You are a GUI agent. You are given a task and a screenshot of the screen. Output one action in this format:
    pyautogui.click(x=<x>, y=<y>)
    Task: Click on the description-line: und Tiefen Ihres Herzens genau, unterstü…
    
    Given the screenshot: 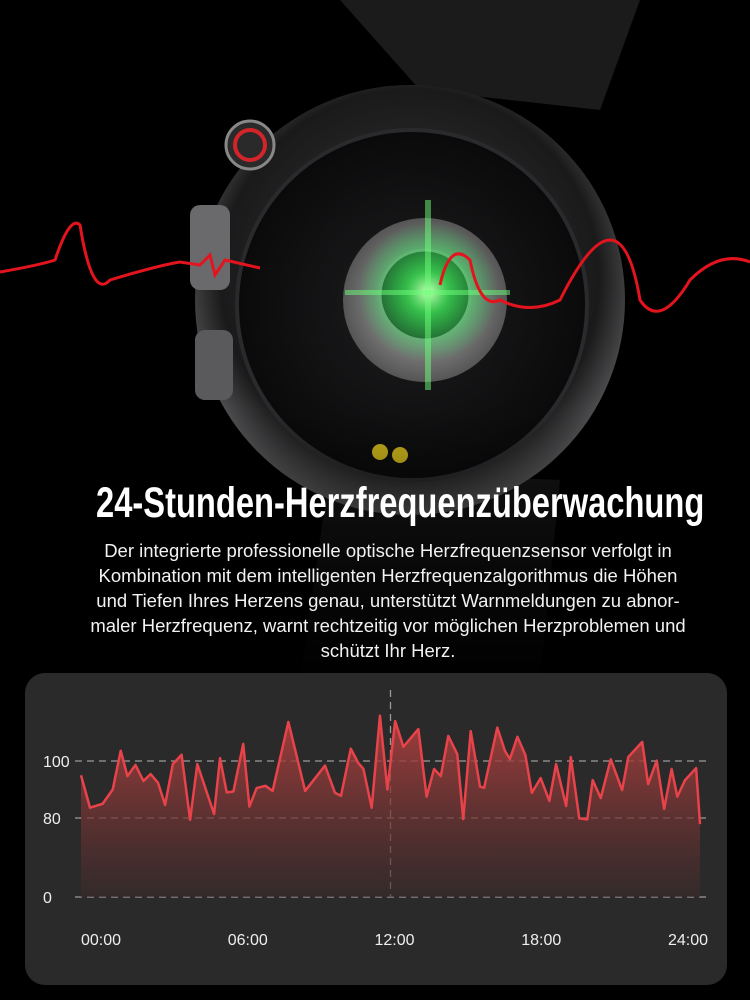 What is the action you would take?
    pyautogui.click(x=388, y=600)
    